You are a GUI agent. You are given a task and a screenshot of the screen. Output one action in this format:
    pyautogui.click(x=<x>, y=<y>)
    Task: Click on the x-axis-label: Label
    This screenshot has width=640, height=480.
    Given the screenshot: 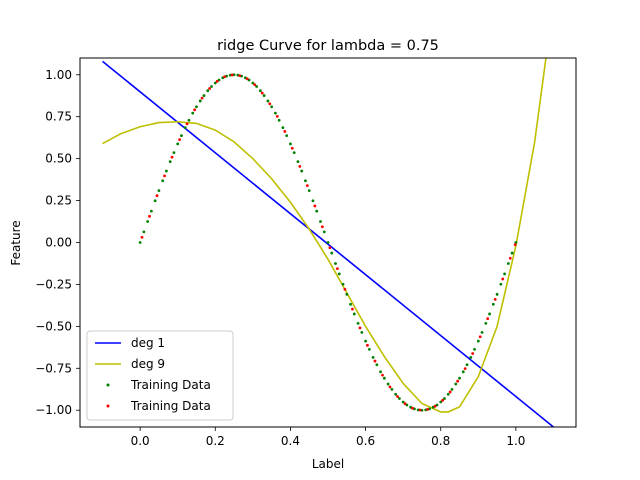 What is the action you would take?
    pyautogui.click(x=328, y=464)
    